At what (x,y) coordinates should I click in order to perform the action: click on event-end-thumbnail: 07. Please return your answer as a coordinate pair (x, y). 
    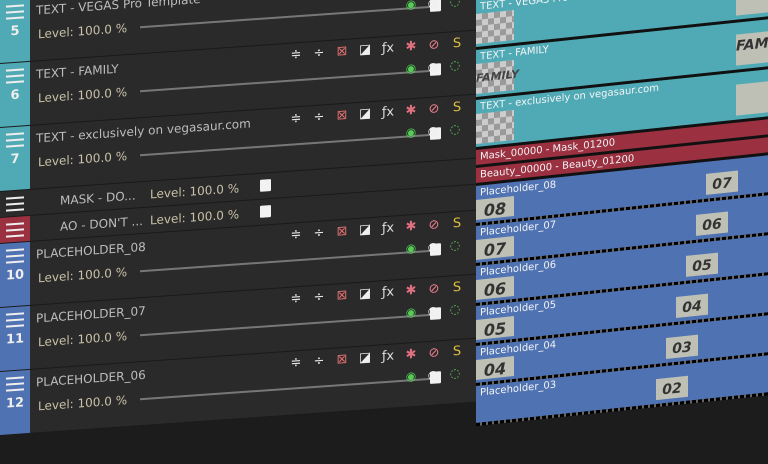
    Looking at the image, I should click on (722, 182).